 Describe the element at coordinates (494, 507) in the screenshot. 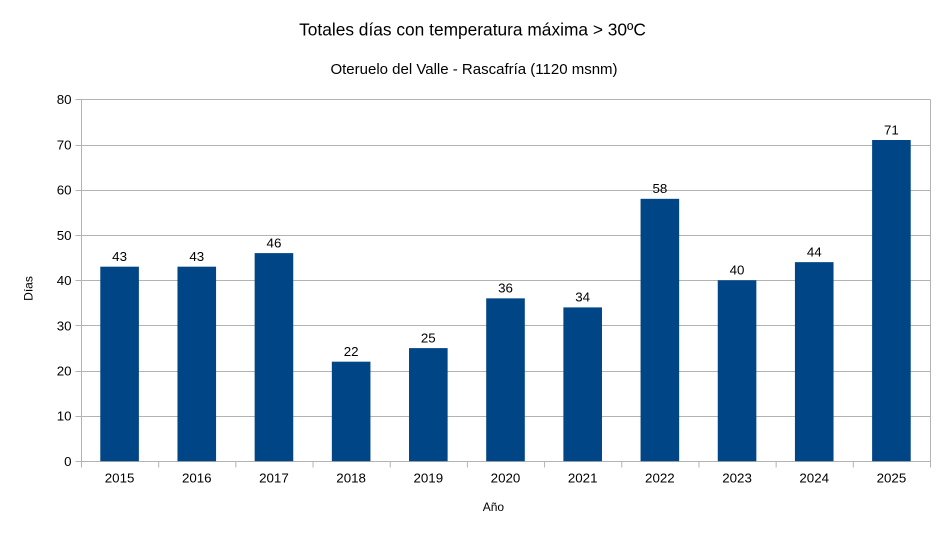

I see `svg-text: Año` at that location.